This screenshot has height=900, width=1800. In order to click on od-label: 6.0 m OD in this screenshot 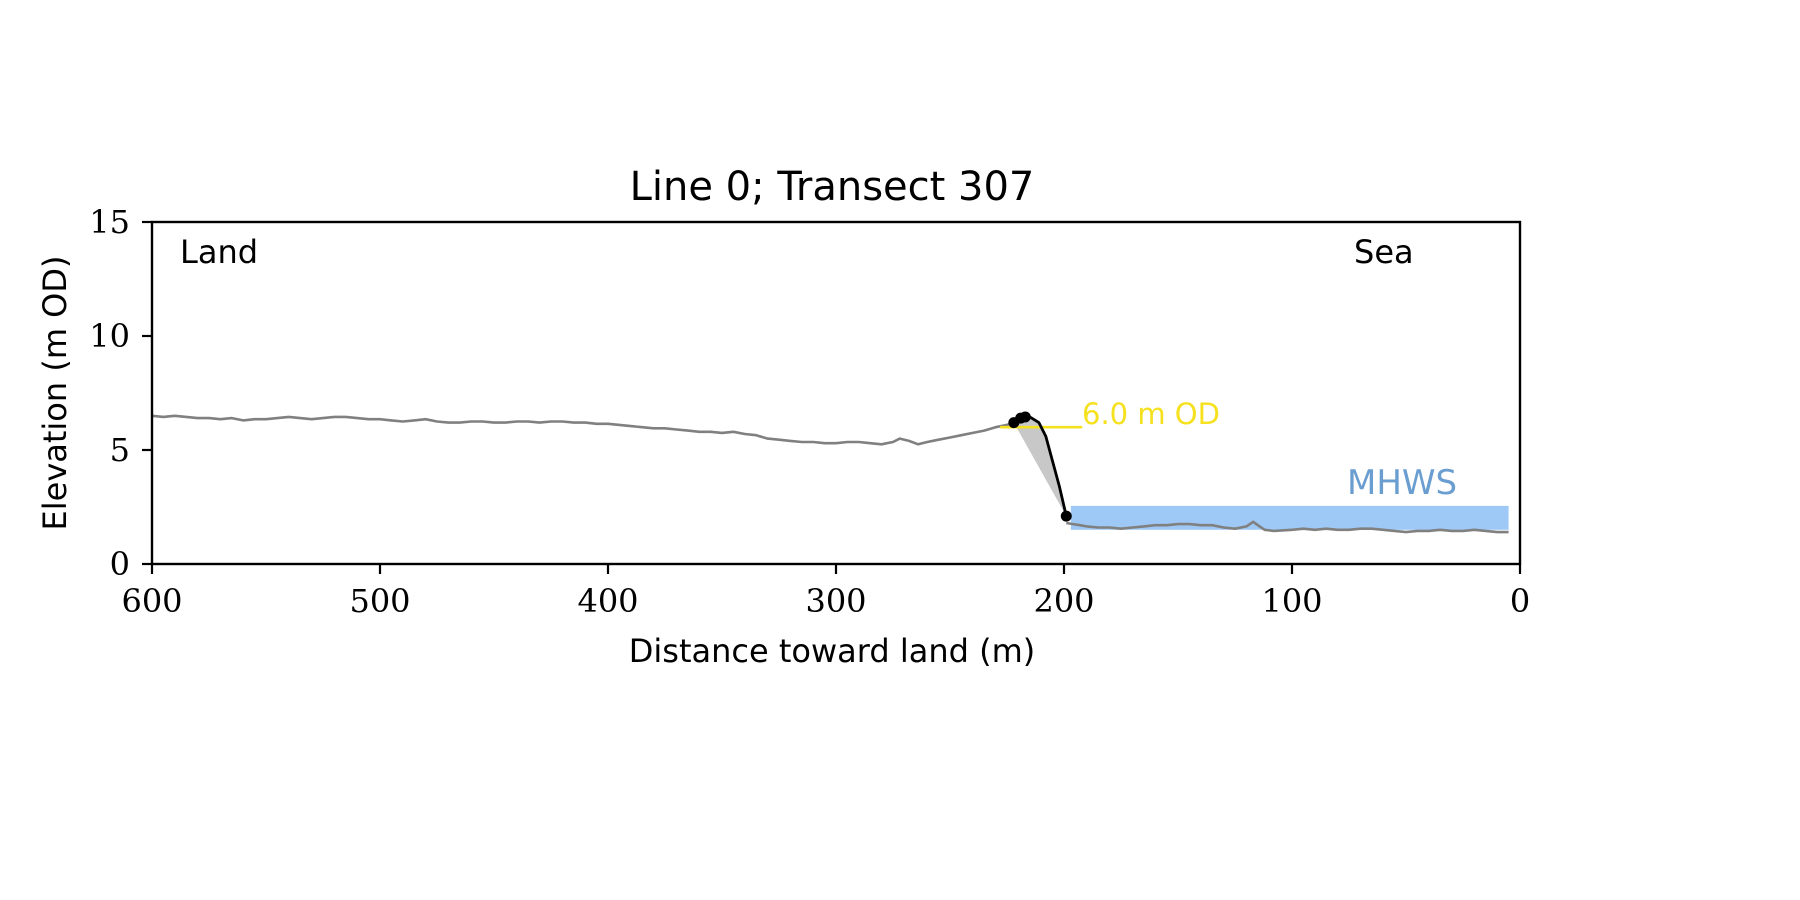, I will do `click(1151, 414)`.